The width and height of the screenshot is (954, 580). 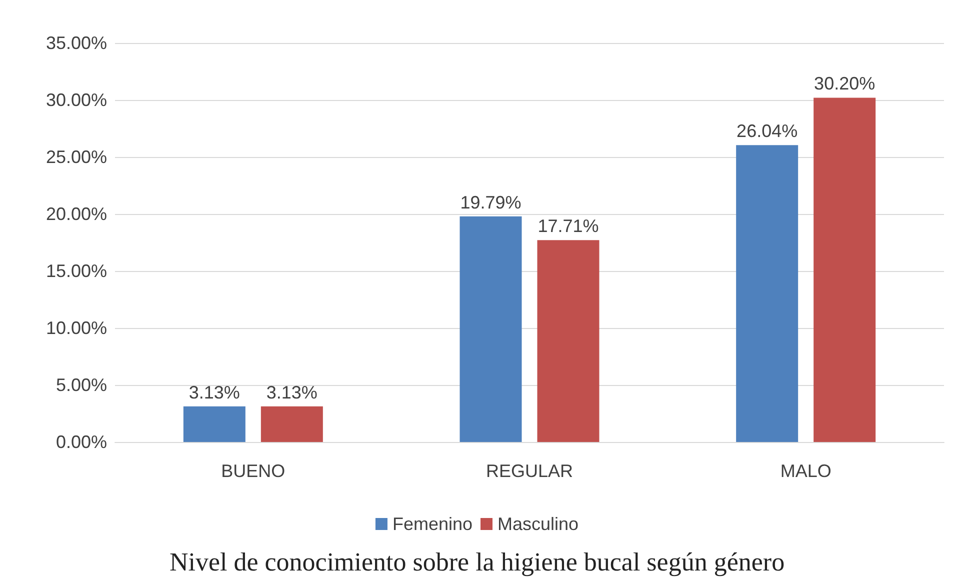 What do you see at coordinates (806, 471) in the screenshot?
I see `x-tick-label: MALO` at bounding box center [806, 471].